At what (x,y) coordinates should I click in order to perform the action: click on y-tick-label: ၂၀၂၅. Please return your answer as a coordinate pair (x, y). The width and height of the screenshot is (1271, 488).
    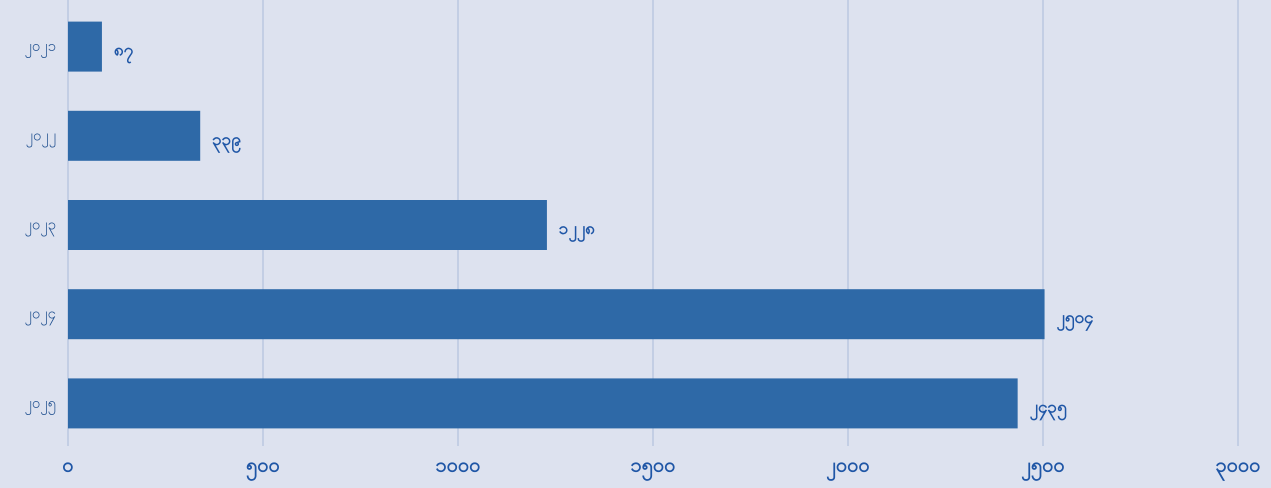
    Looking at the image, I should click on (40, 404).